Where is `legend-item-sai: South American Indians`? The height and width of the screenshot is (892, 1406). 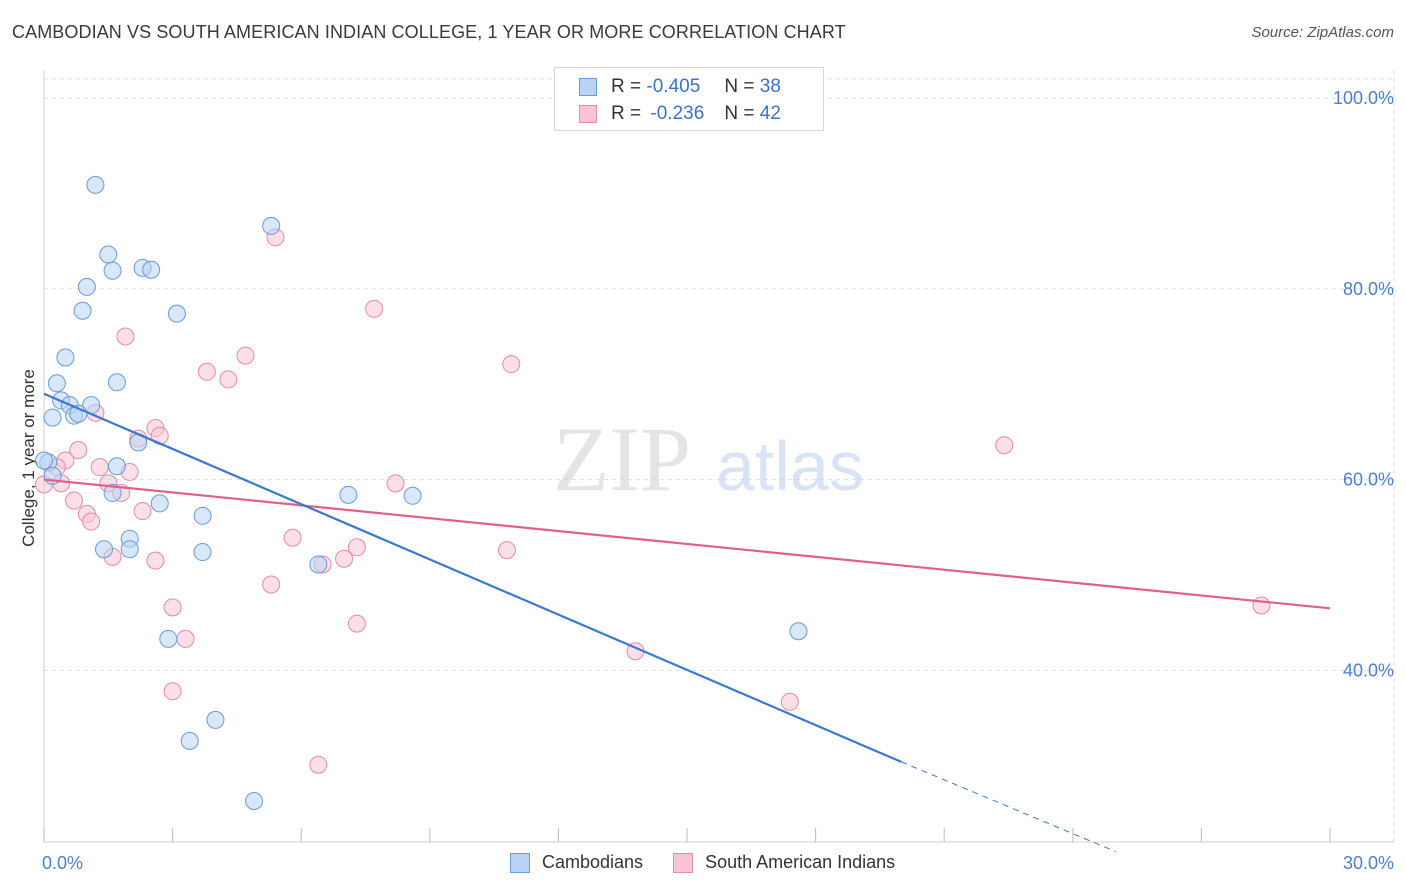
legend-item-sai: South American Indians is located at coordinates (784, 862).